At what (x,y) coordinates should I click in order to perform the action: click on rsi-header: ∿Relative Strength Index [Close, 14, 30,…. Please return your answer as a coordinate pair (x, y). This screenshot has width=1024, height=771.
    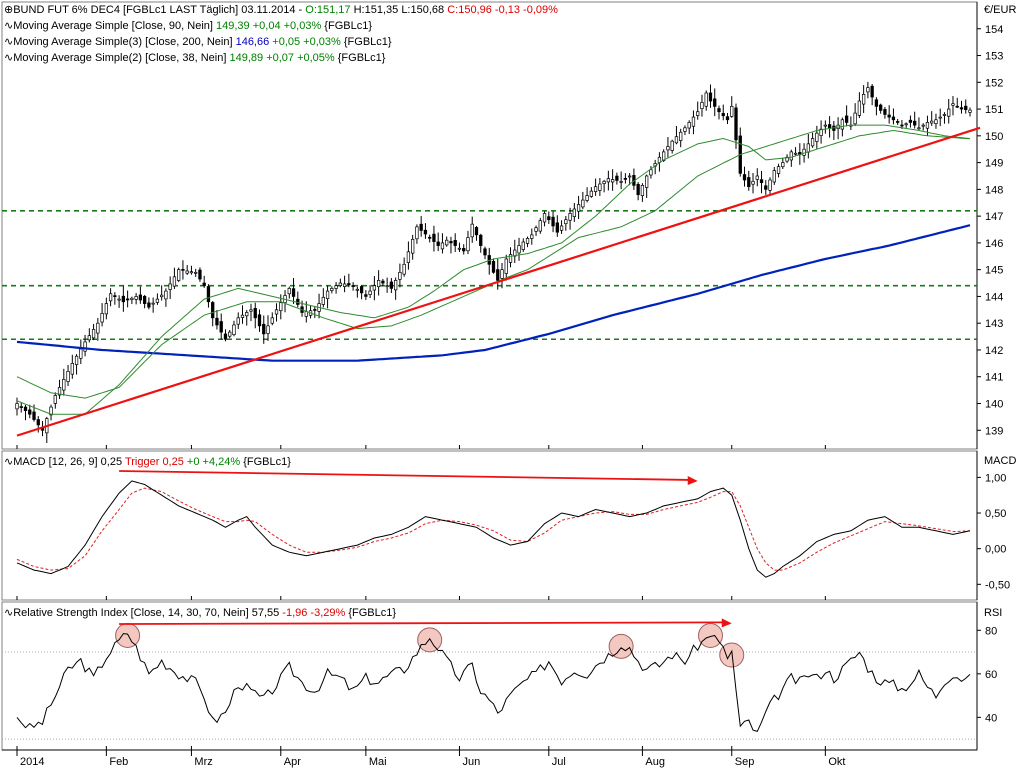
    Looking at the image, I should click on (200, 613).